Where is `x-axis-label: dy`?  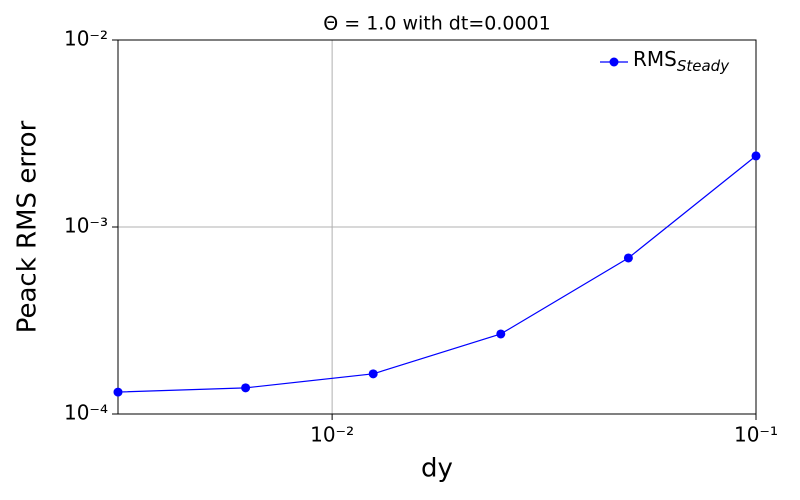
x-axis-label: dy is located at coordinates (437, 469).